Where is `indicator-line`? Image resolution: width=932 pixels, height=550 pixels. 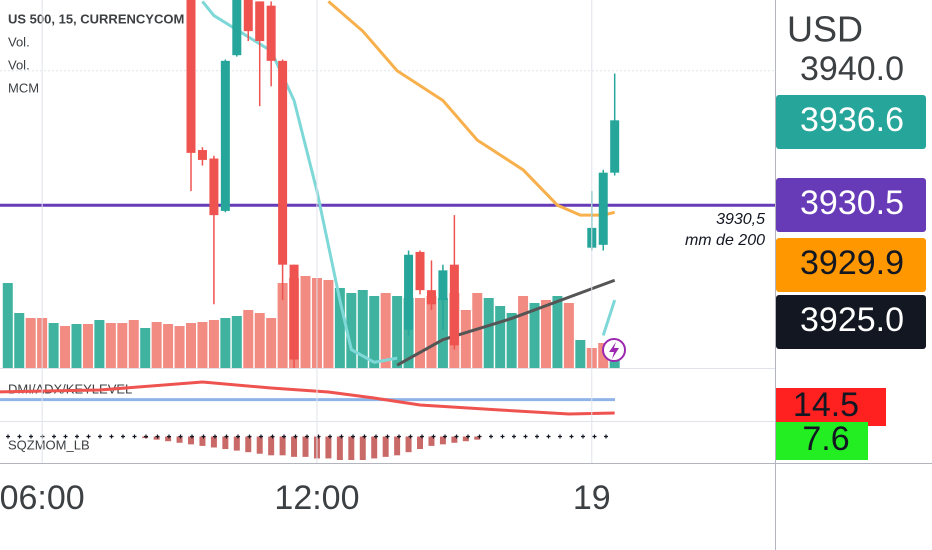
indicator-line is located at coordinates (506, 322).